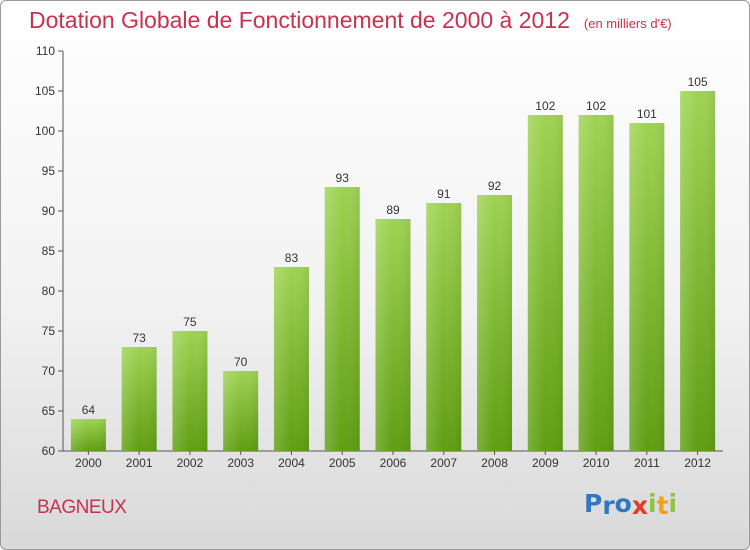 The height and width of the screenshot is (550, 750). I want to click on y-tick-label: 80, so click(49, 291).